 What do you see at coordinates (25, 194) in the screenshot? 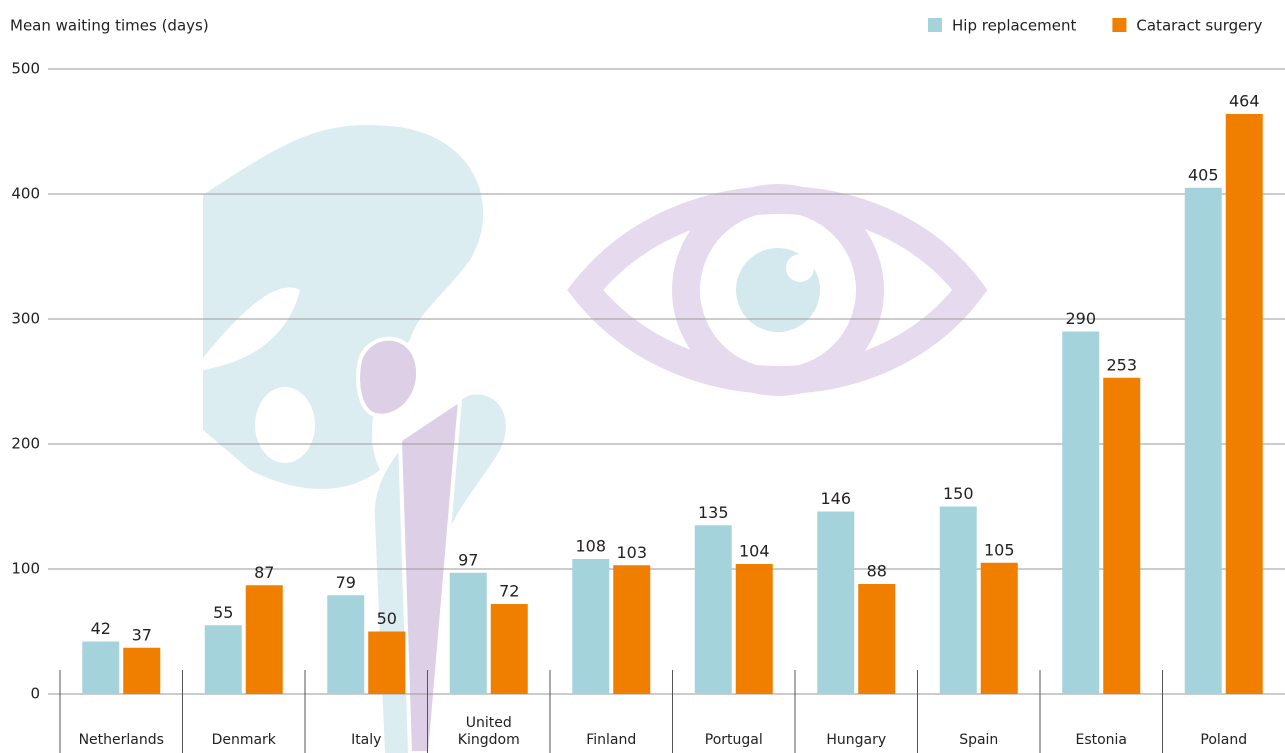
I see `y-tick-label: 400` at bounding box center [25, 194].